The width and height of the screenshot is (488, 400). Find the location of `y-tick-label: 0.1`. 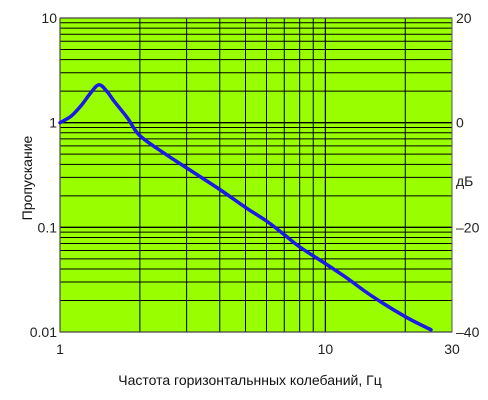

y-tick-label: 0.1 is located at coordinates (48, 227).